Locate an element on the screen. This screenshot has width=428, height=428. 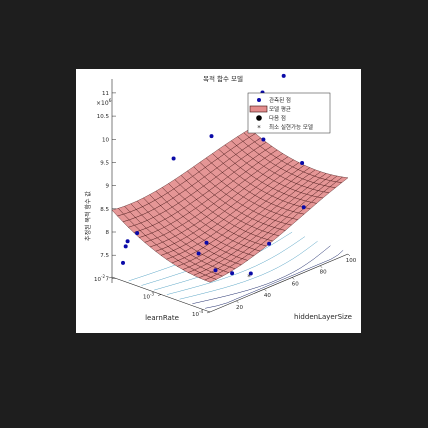
z-tick-label: 9 is located at coordinates (108, 187).